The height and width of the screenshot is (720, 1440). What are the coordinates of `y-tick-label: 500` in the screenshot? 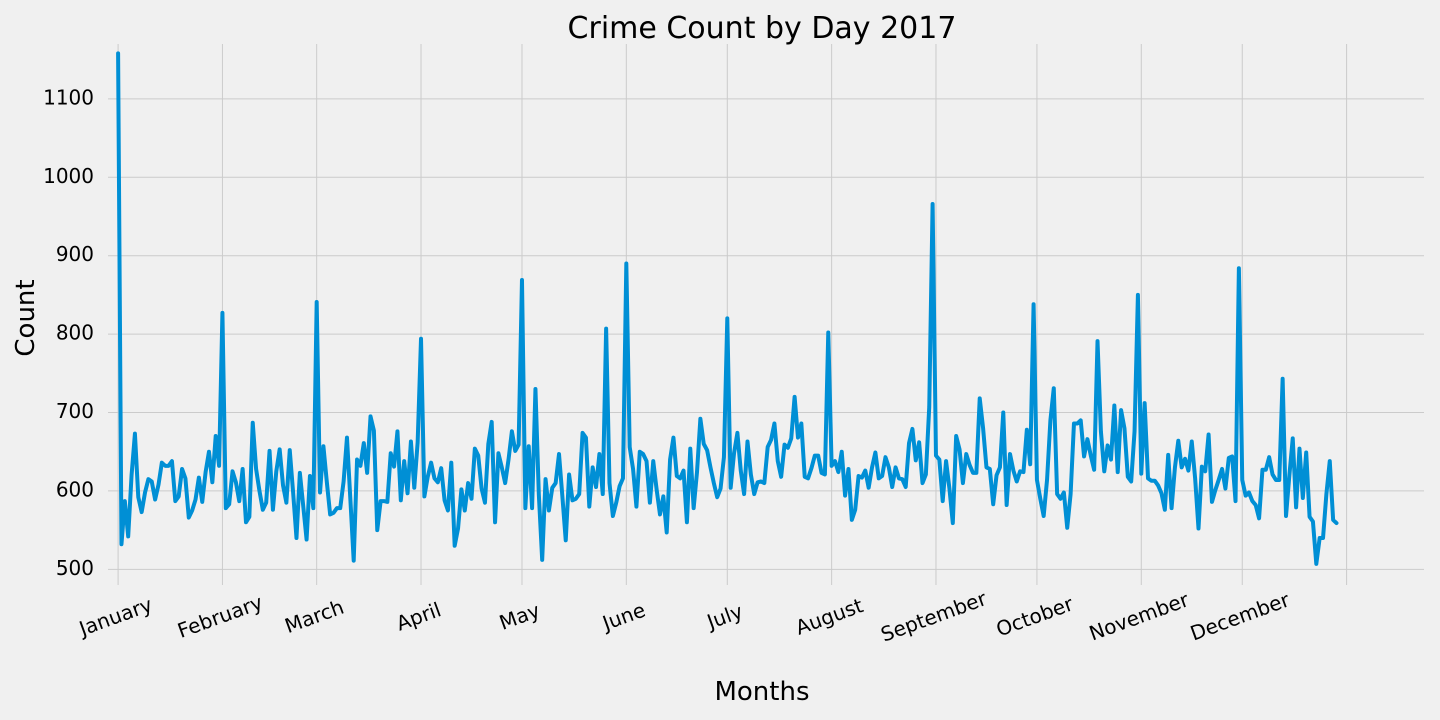 It's located at (75, 568).